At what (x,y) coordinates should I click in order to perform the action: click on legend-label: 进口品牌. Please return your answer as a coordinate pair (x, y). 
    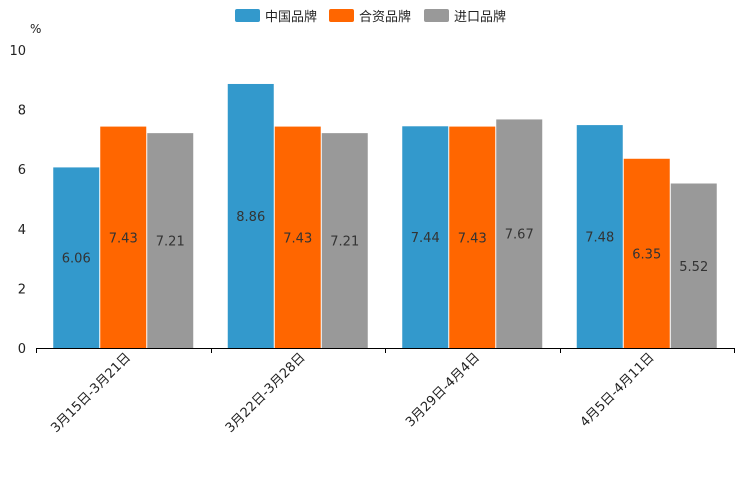
    Looking at the image, I should click on (480, 17).